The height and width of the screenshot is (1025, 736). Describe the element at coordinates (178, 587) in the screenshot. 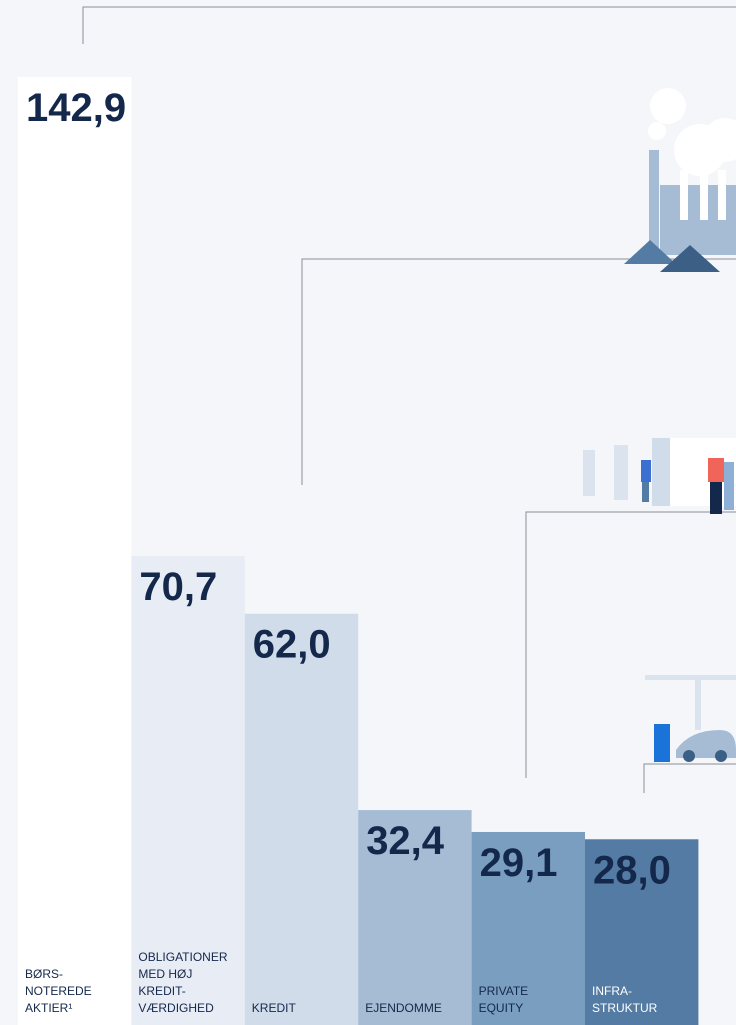

I see `value-label: 70,7` at that location.